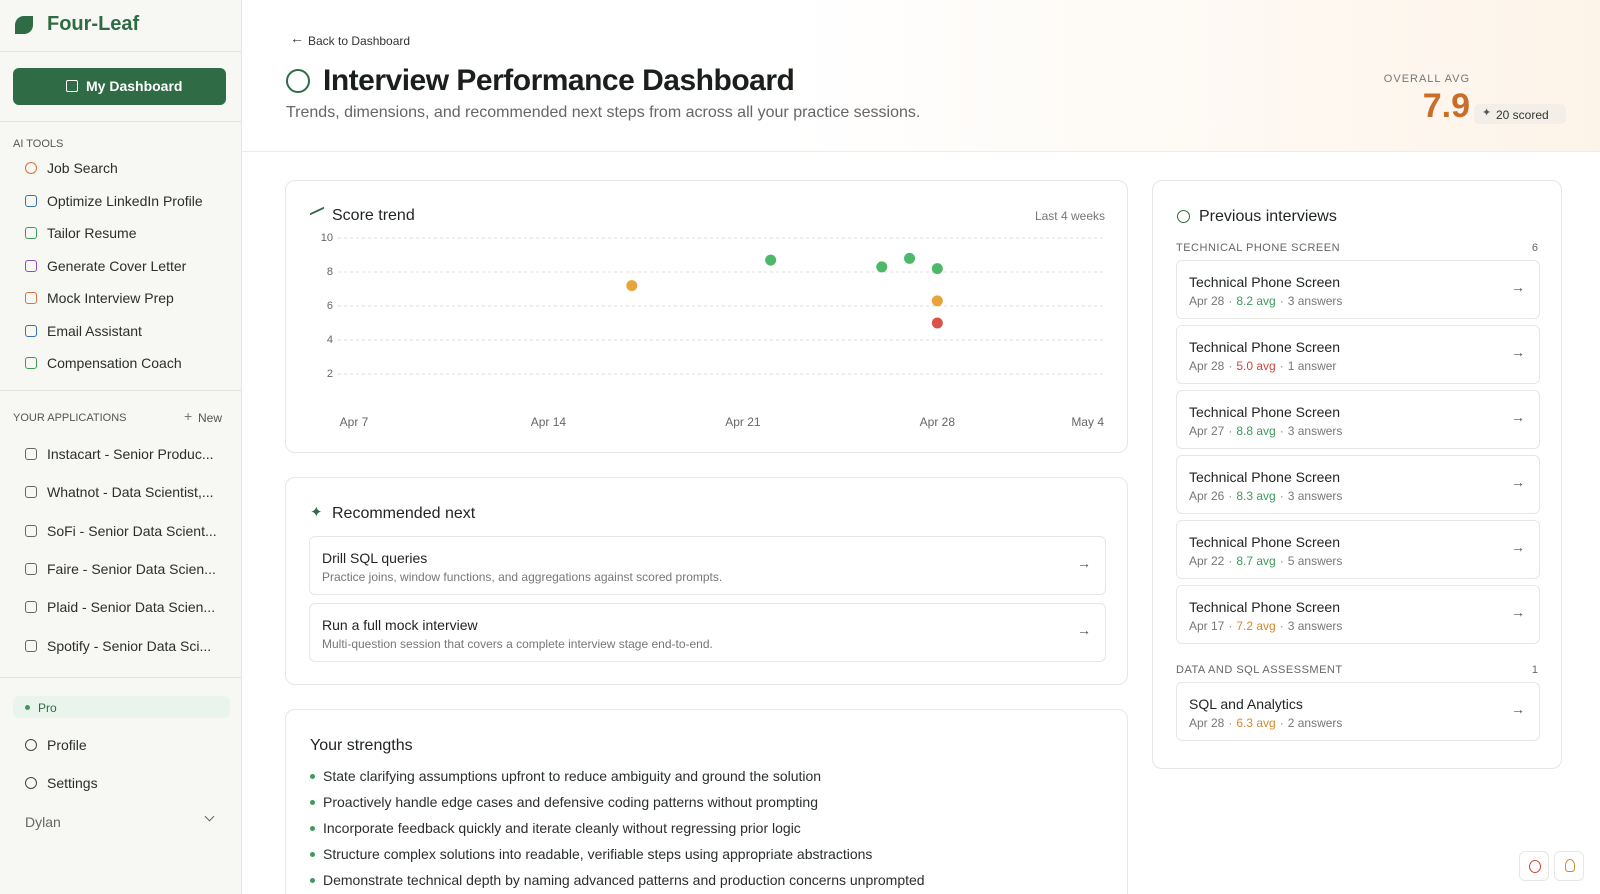 The image size is (1600, 894). What do you see at coordinates (361, 745) in the screenshot?
I see `section-title: Your strengths` at bounding box center [361, 745].